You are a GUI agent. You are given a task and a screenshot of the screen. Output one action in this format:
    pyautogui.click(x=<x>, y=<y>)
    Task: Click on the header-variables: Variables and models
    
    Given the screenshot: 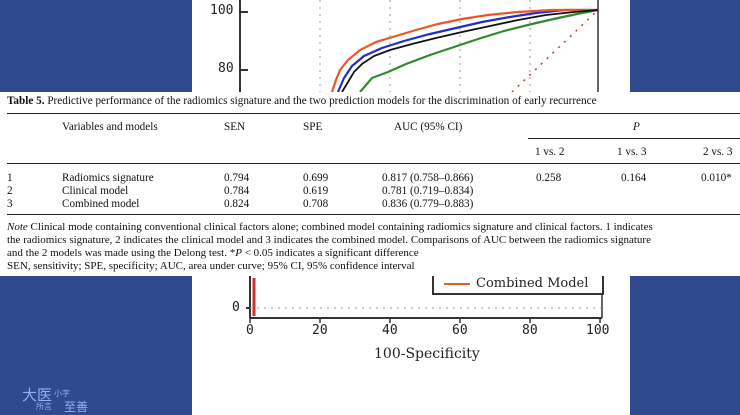 What is the action you would take?
    pyautogui.click(x=110, y=127)
    